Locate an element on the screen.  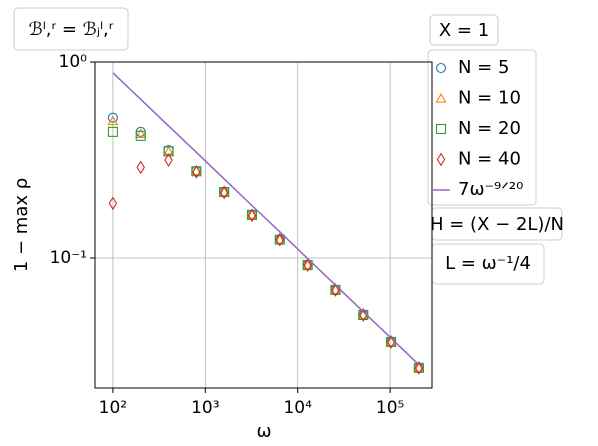
legend-title: X = 1 is located at coordinates (464, 30).